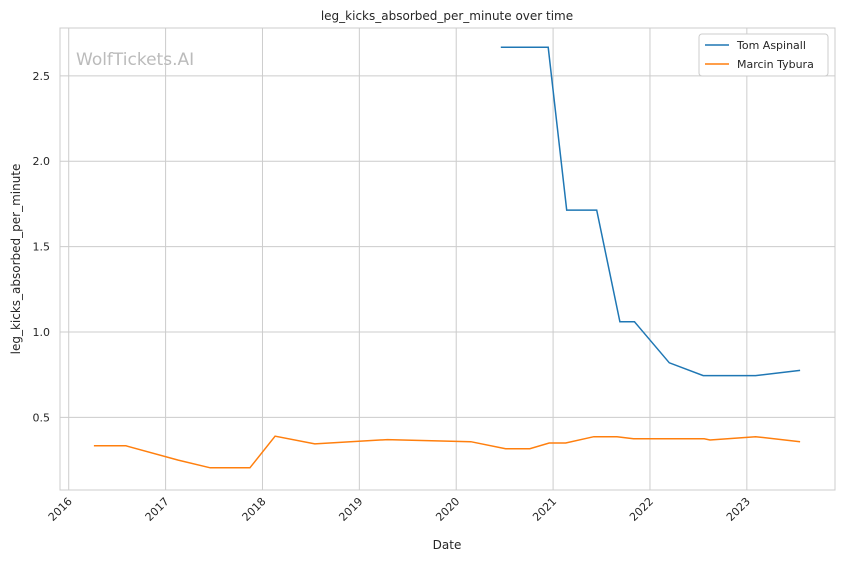 The image size is (844, 565). What do you see at coordinates (544, 509) in the screenshot?
I see `x-tick-label: 2021` at bounding box center [544, 509].